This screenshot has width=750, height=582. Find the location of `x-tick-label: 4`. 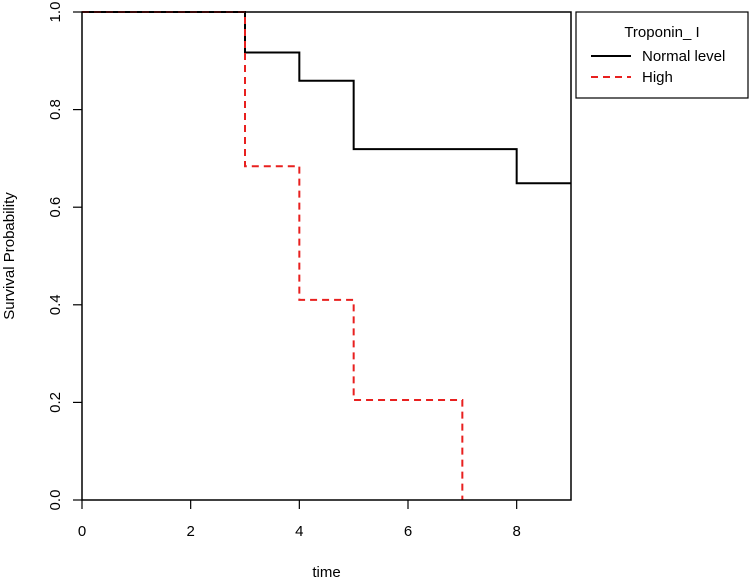

x-tick-label: 4 is located at coordinates (299, 531).